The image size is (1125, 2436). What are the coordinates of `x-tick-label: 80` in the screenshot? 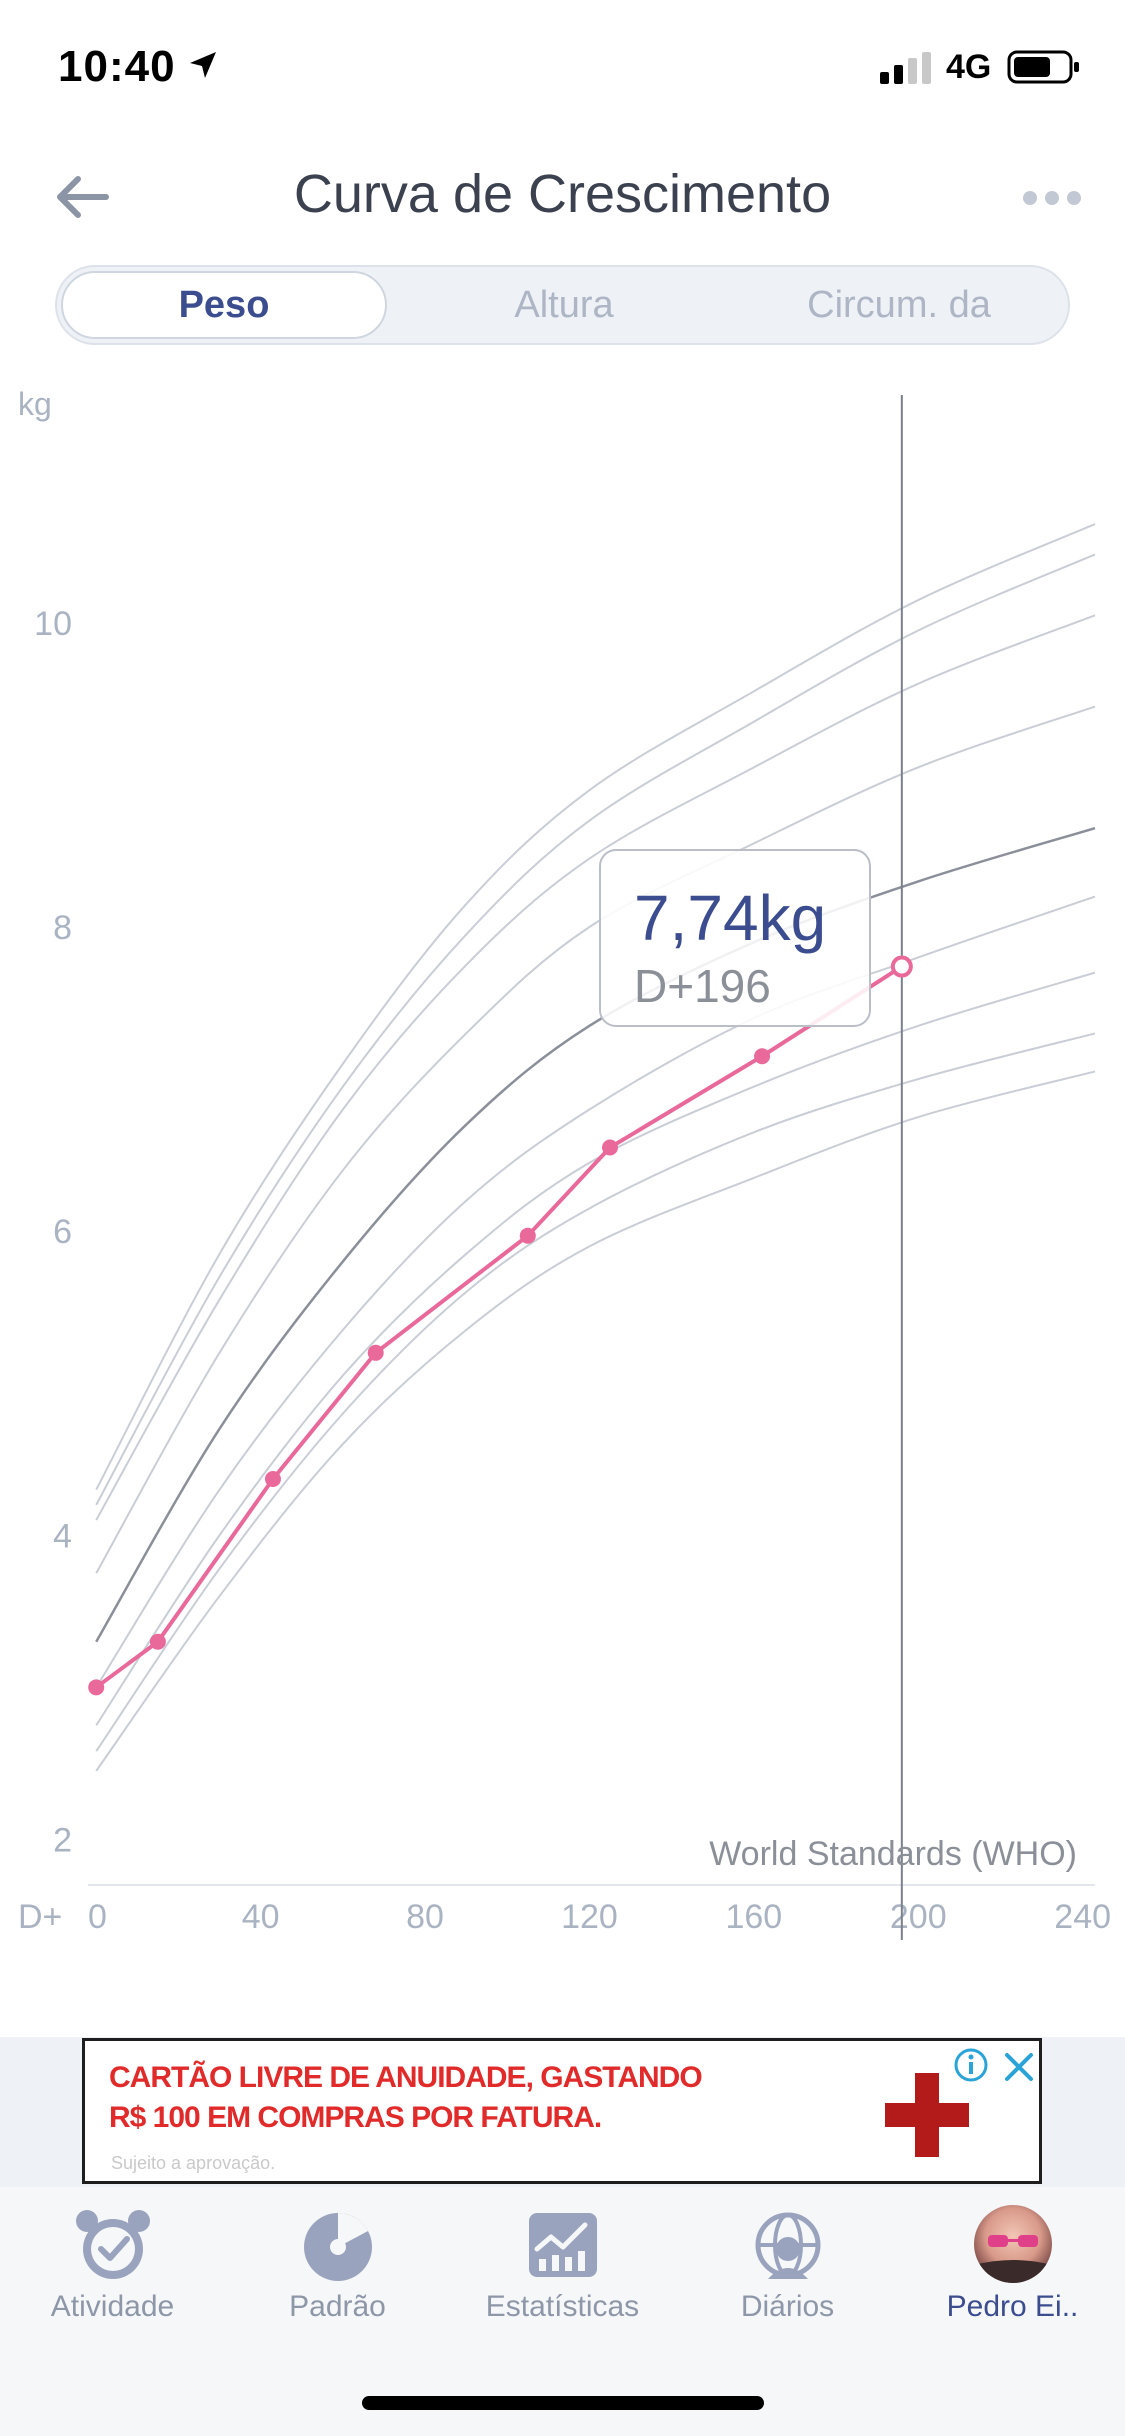 It's located at (425, 1917).